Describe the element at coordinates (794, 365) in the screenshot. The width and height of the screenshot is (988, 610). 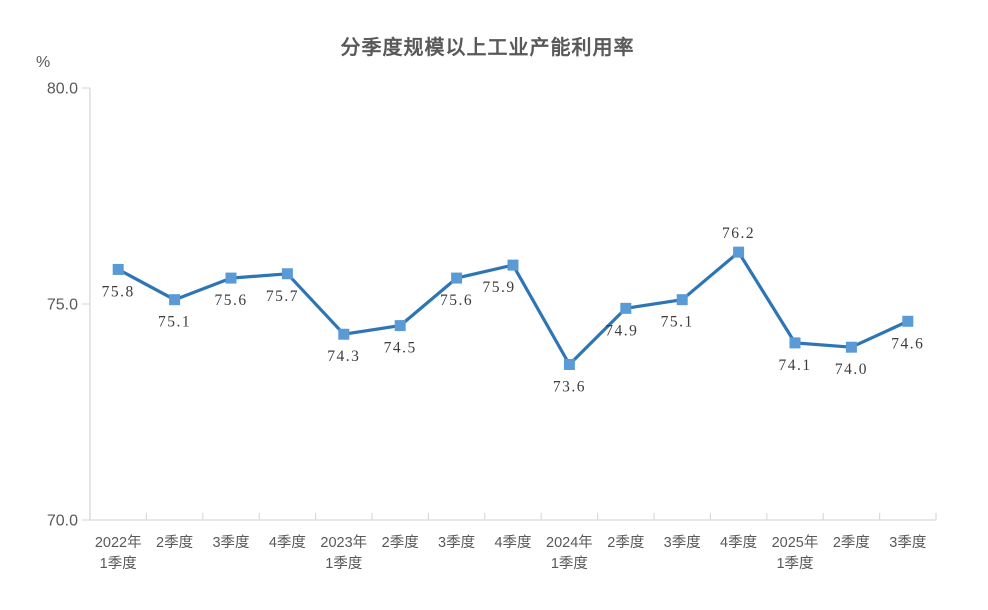
I see `data-point-label: 74.1` at that location.